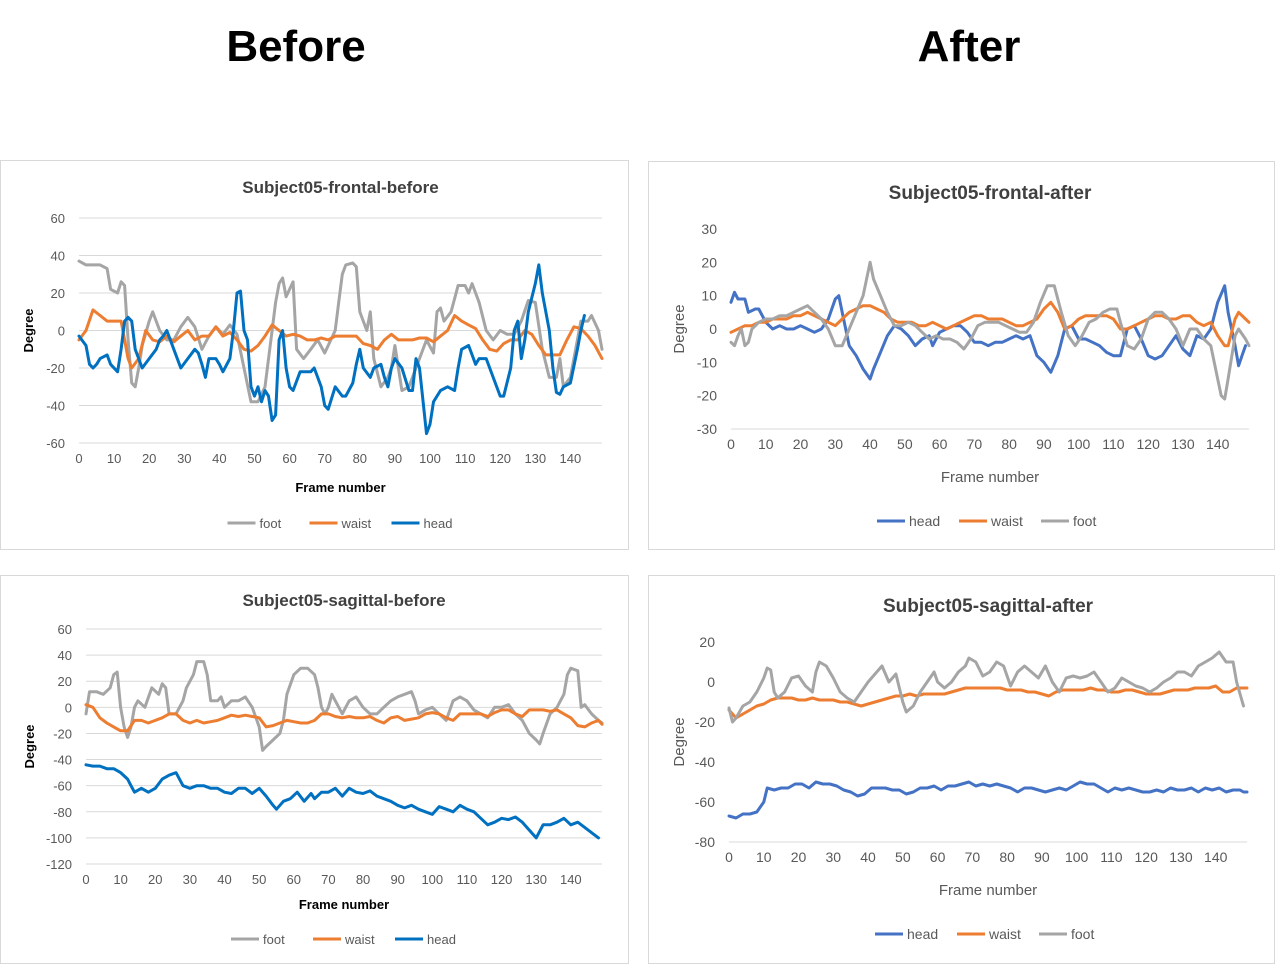  Describe the element at coordinates (59, 864) in the screenshot. I see `y-tick-label: -120` at that location.